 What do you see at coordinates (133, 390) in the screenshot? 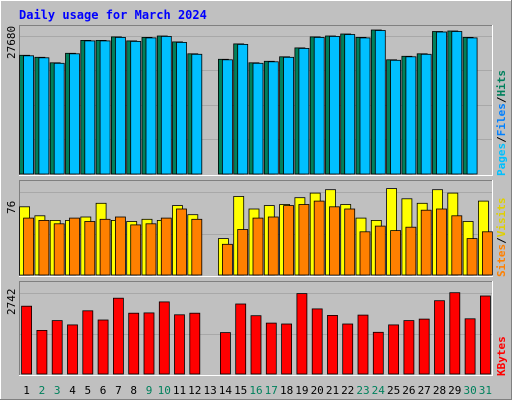
I see `day-label-8: 8` at bounding box center [133, 390].